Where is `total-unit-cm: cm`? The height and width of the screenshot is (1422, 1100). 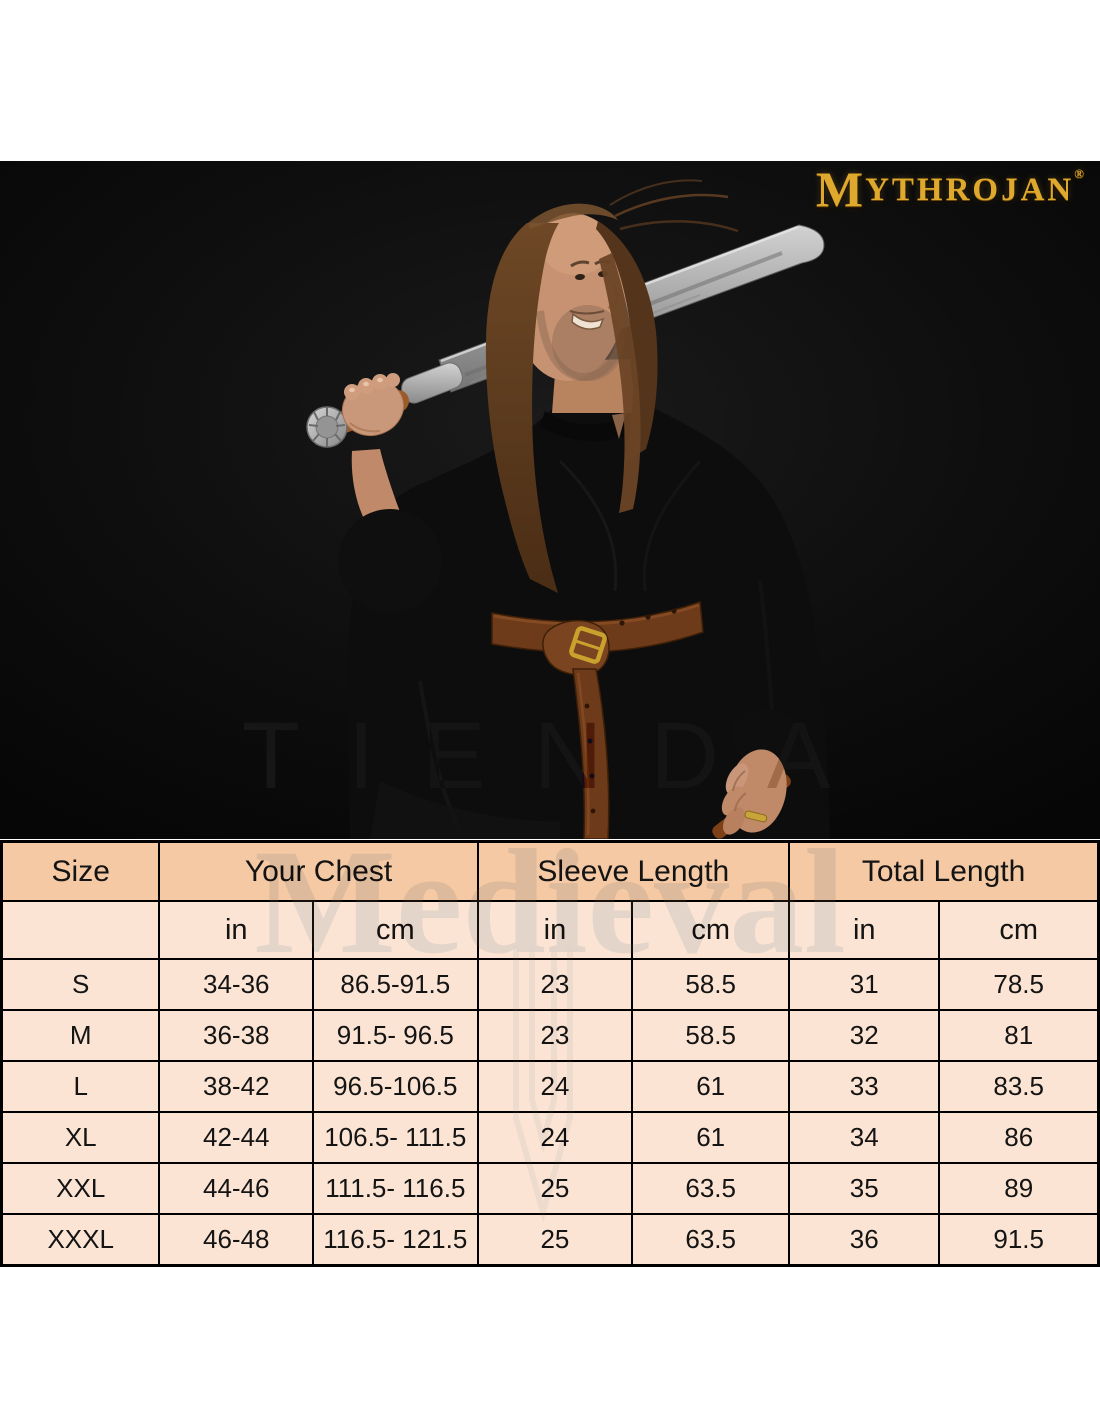
total-unit-cm: cm is located at coordinates (1019, 930).